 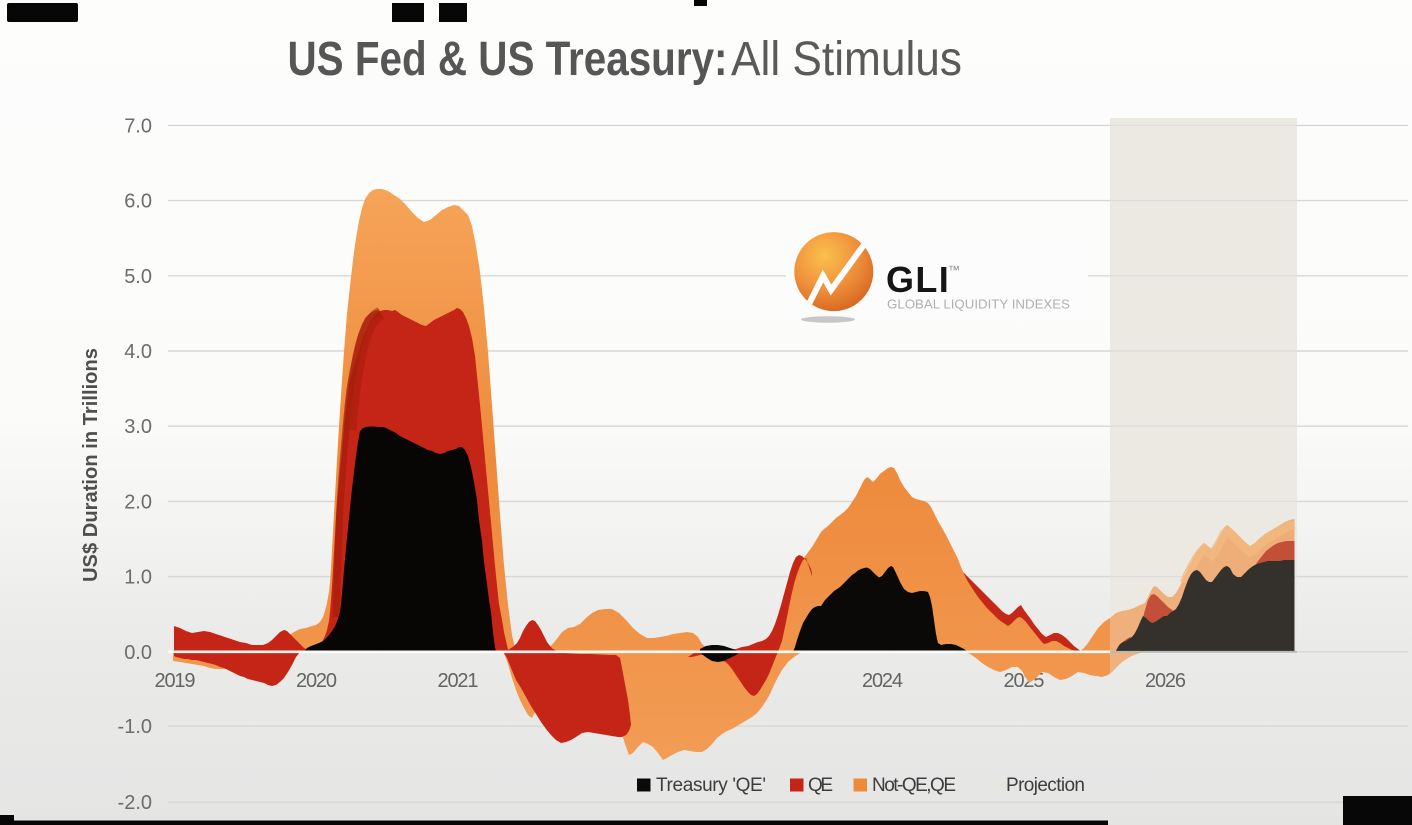 I want to click on svg-text: US$ Duration in Trillions, so click(x=91, y=465).